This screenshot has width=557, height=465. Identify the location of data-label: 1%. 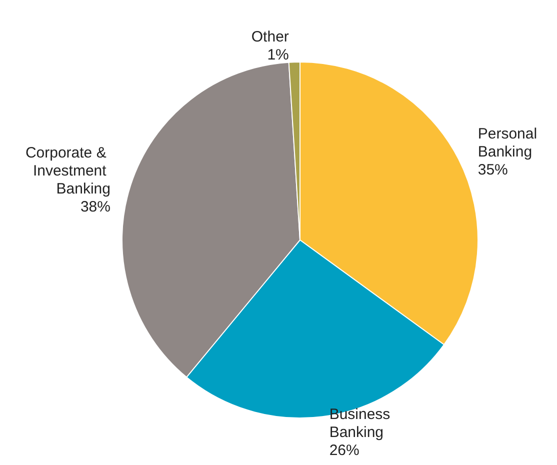
(278, 55).